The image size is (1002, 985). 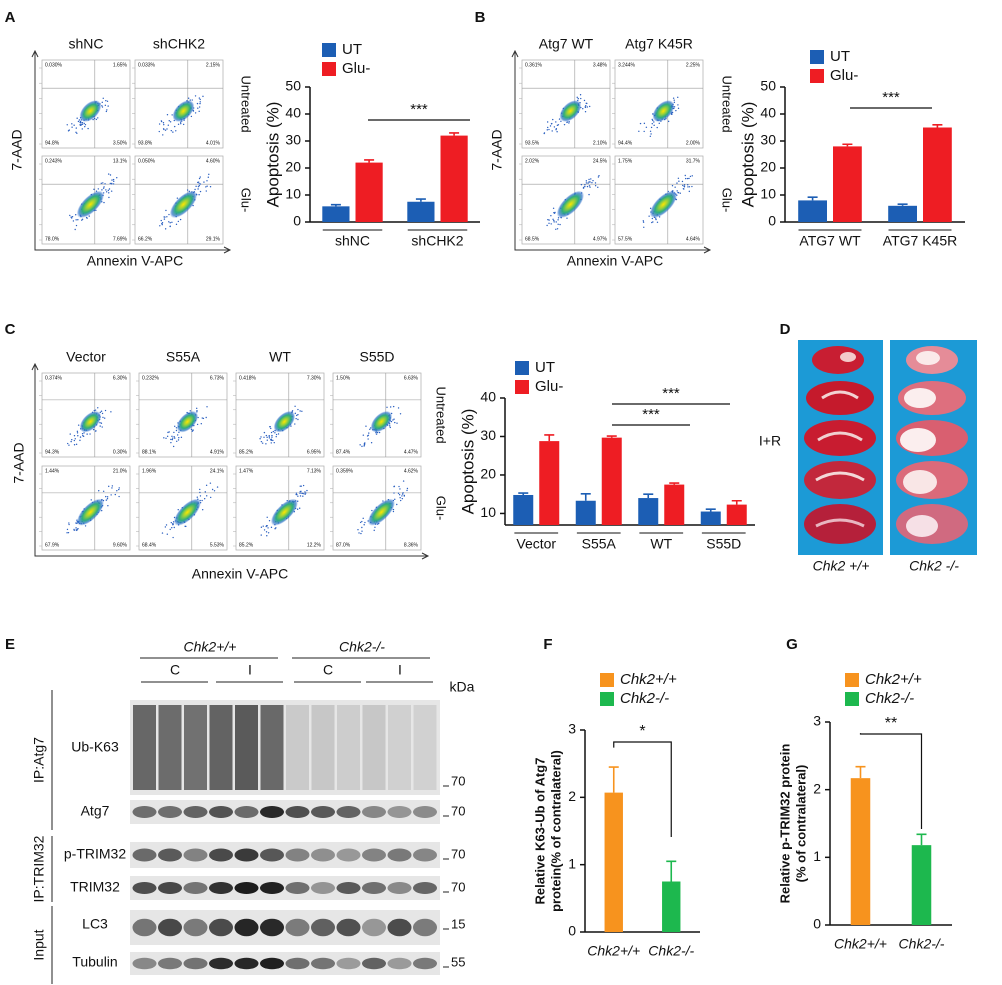 I want to click on quadrant-percent: 5.53%, so click(x=217, y=545).